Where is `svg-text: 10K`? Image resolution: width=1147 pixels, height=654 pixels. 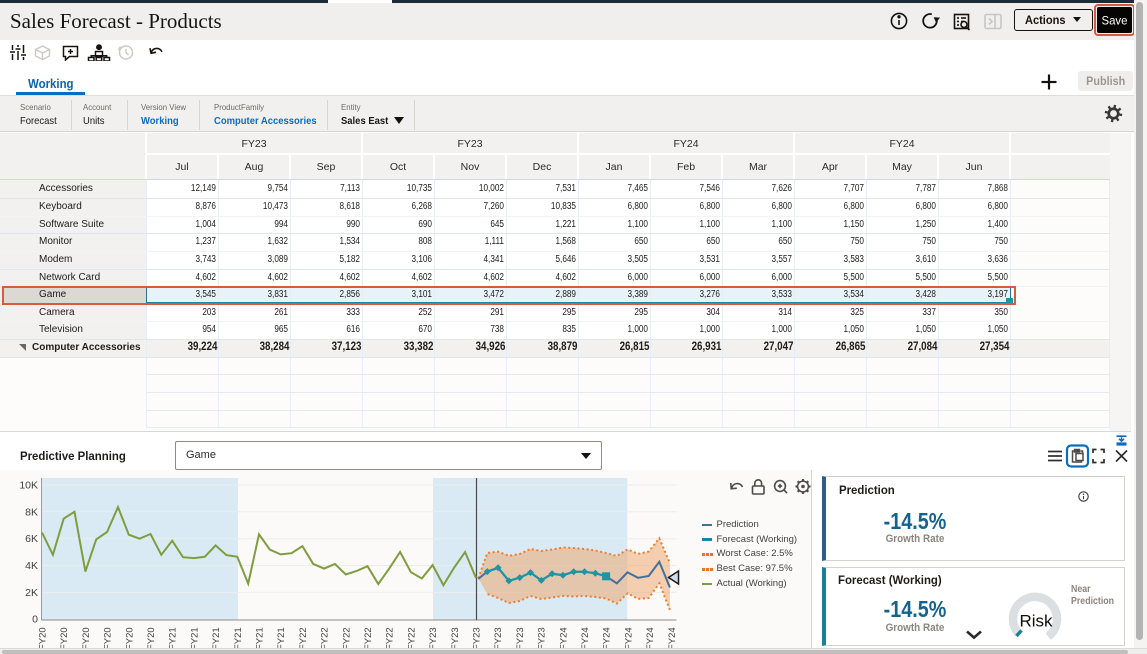 svg-text: 10K is located at coordinates (28, 486).